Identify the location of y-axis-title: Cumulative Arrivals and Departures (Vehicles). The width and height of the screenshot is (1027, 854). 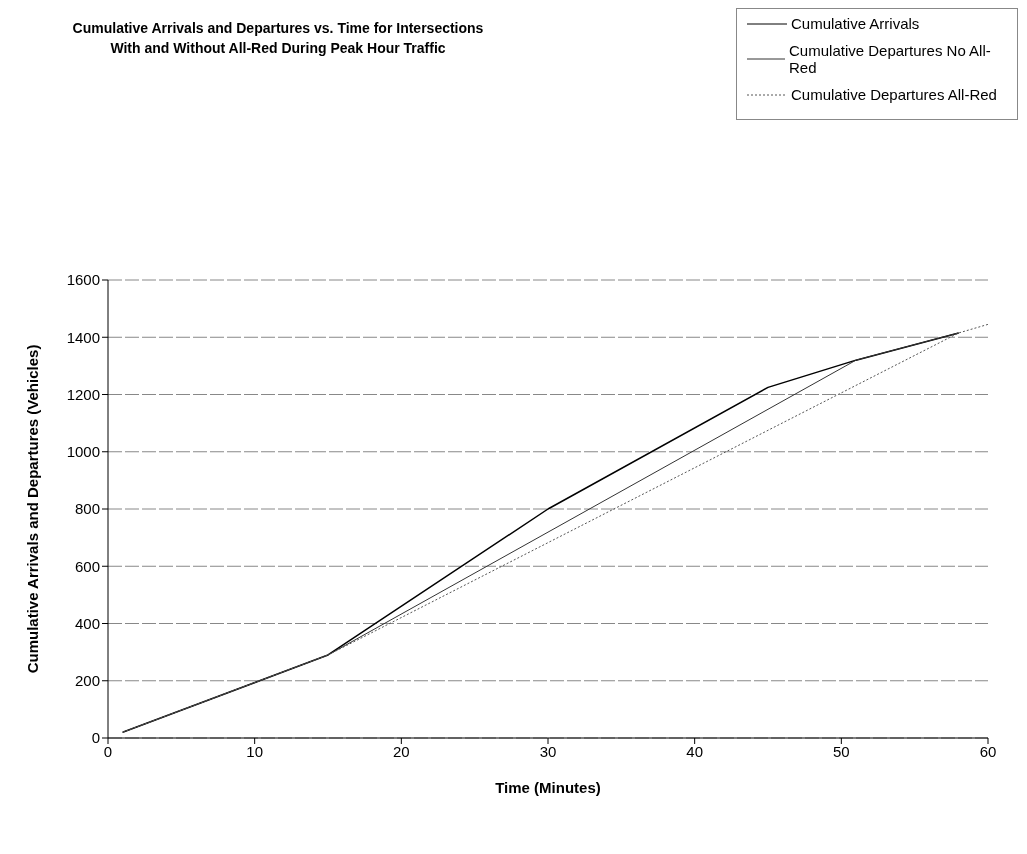
(33, 509).